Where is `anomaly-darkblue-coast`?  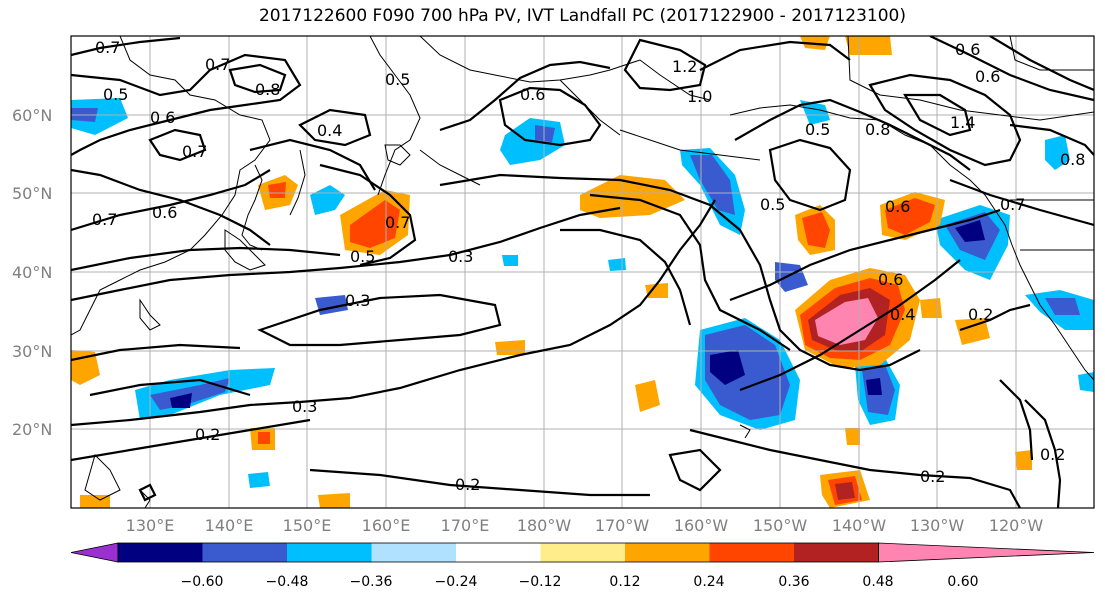 anomaly-darkblue-coast is located at coordinates (1062, 306).